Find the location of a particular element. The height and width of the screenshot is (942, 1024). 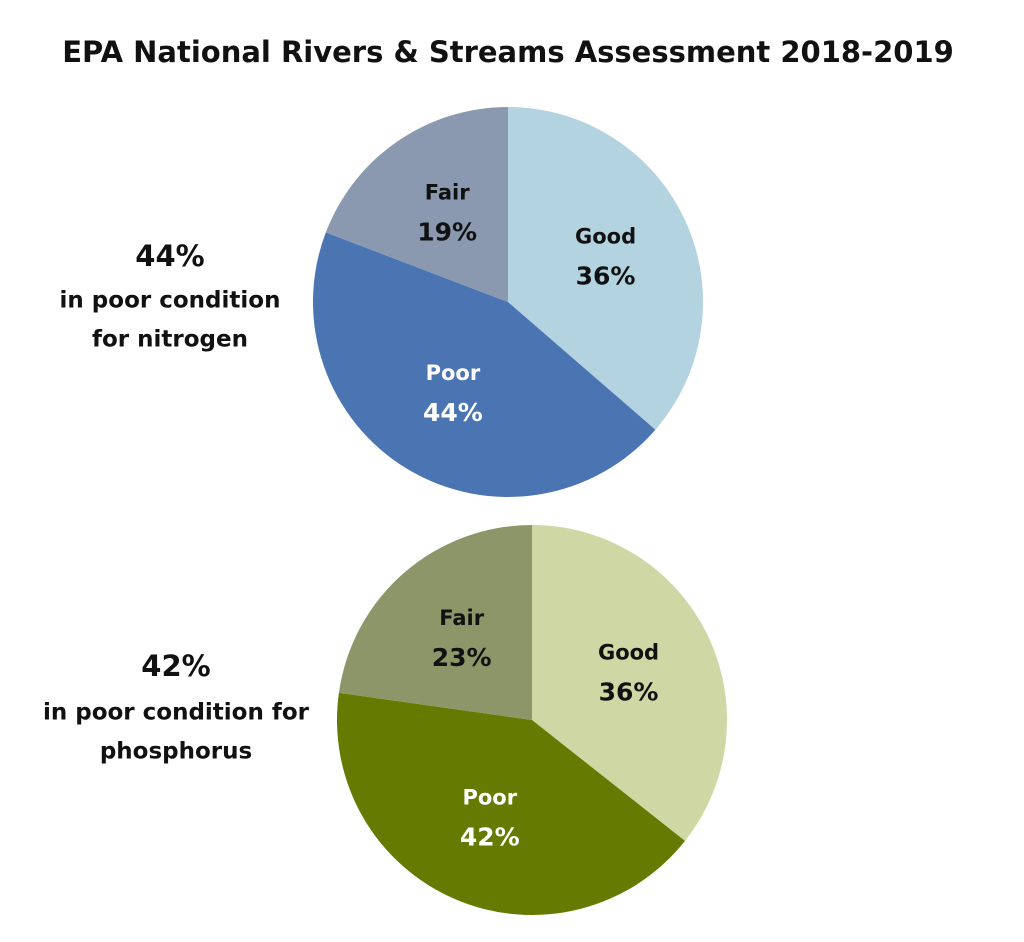

annotation: for nitrogen is located at coordinates (170, 340).